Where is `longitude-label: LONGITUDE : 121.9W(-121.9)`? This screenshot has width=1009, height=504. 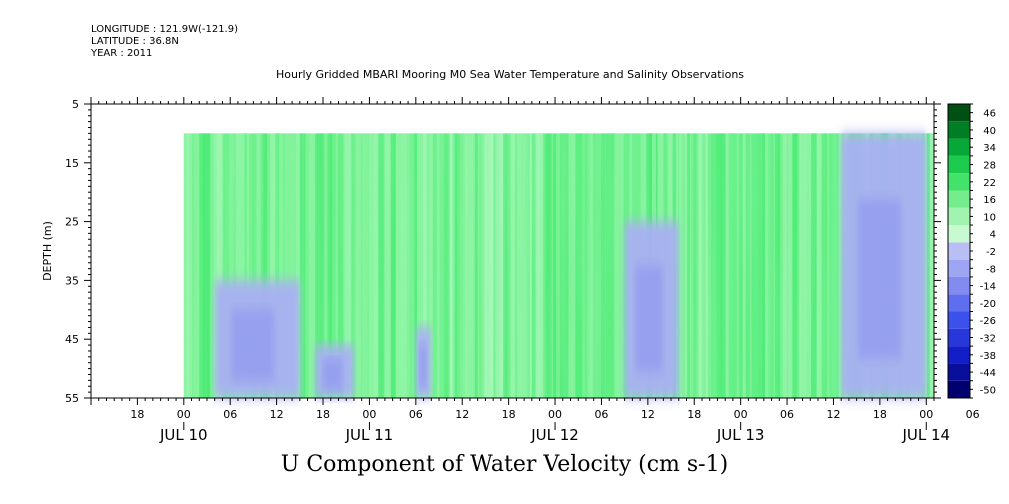
longitude-label: LONGITUDE : 121.9W(-121.9) is located at coordinates (164, 29).